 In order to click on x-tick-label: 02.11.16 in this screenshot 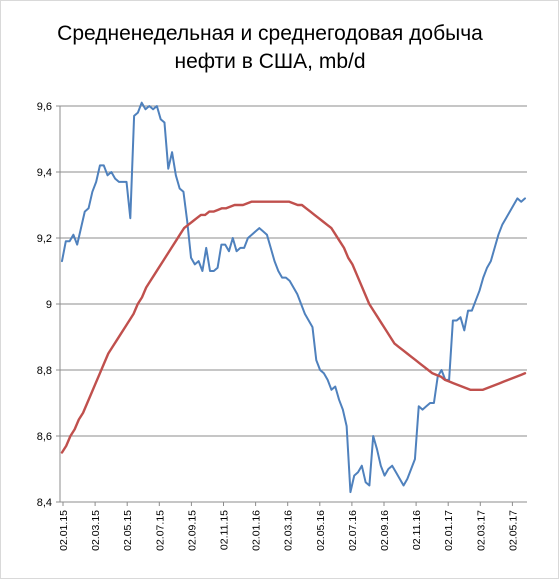, I will do `click(417, 530)`.